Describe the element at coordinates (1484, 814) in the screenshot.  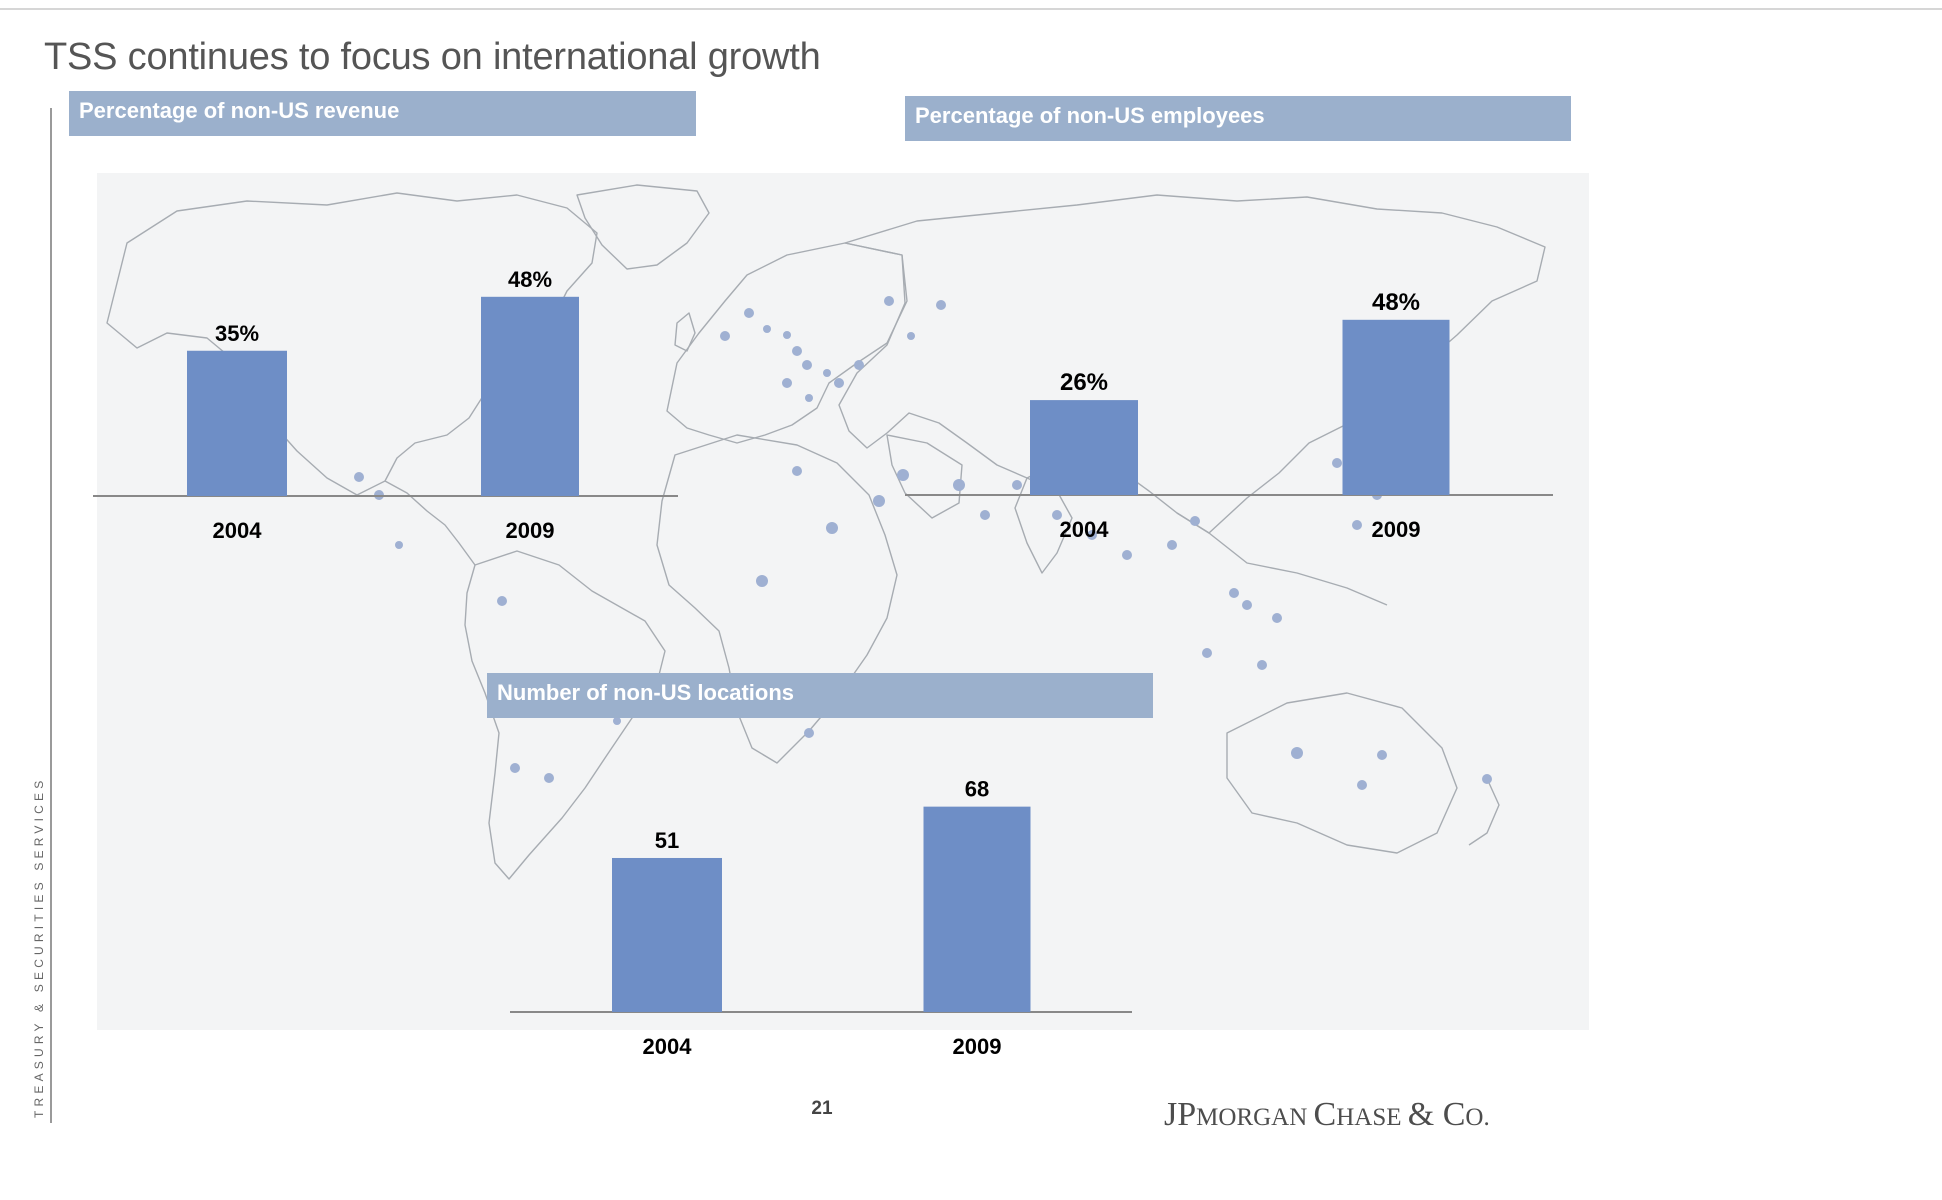
I see `new-zealand-outline` at that location.